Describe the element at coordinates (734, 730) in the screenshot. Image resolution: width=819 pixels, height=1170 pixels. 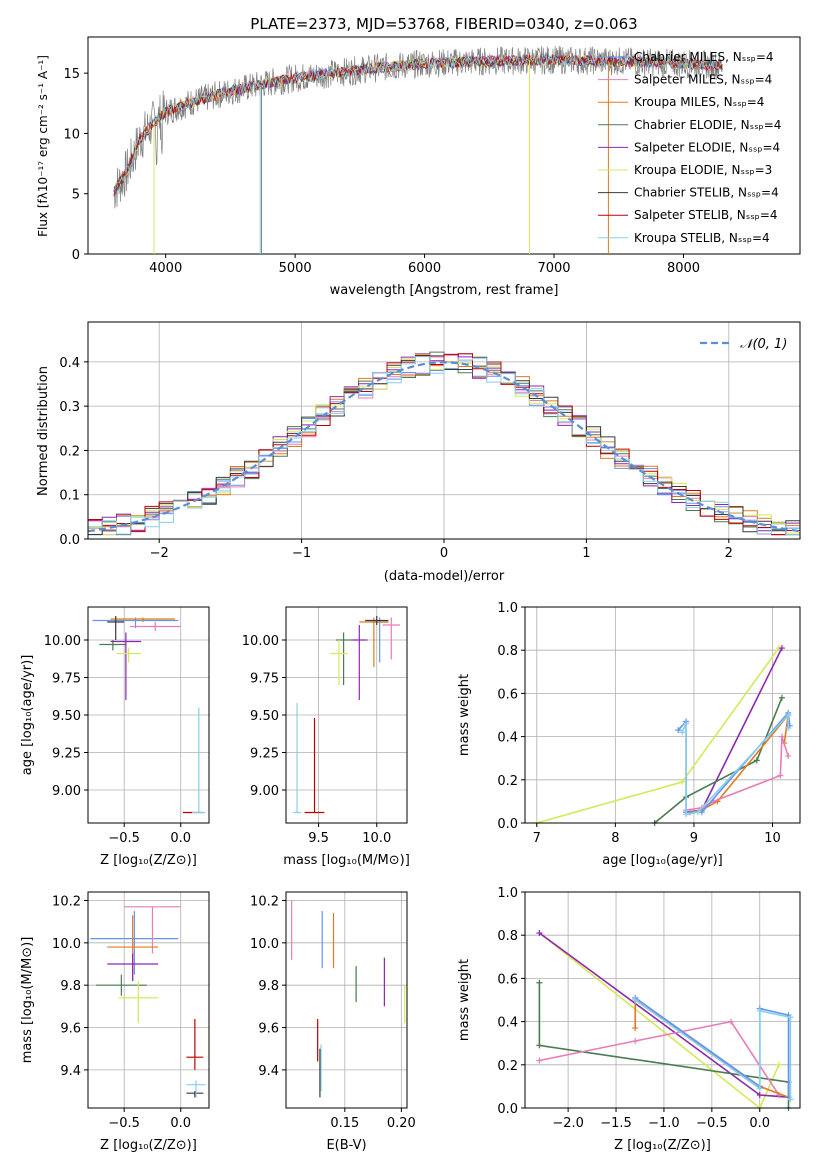
I see `series-salpeter_elodie` at that location.